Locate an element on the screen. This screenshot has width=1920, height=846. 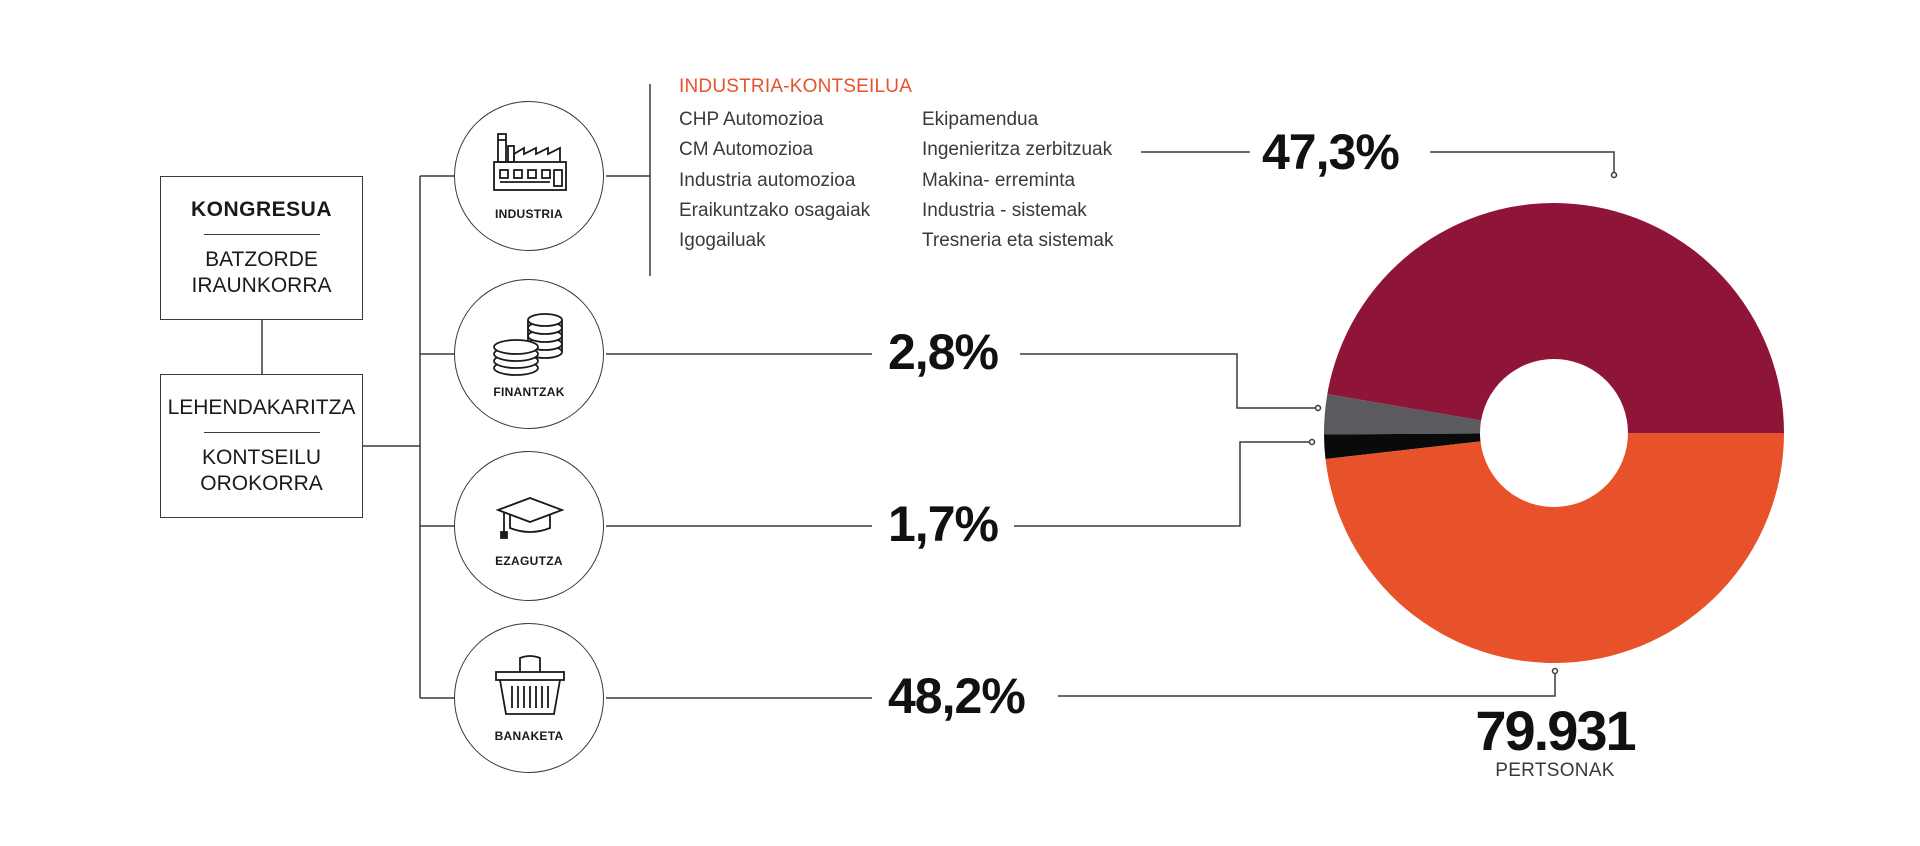
congress-box: KONGRESUA BATZORDE IRAUNKORRA is located at coordinates (261, 248).